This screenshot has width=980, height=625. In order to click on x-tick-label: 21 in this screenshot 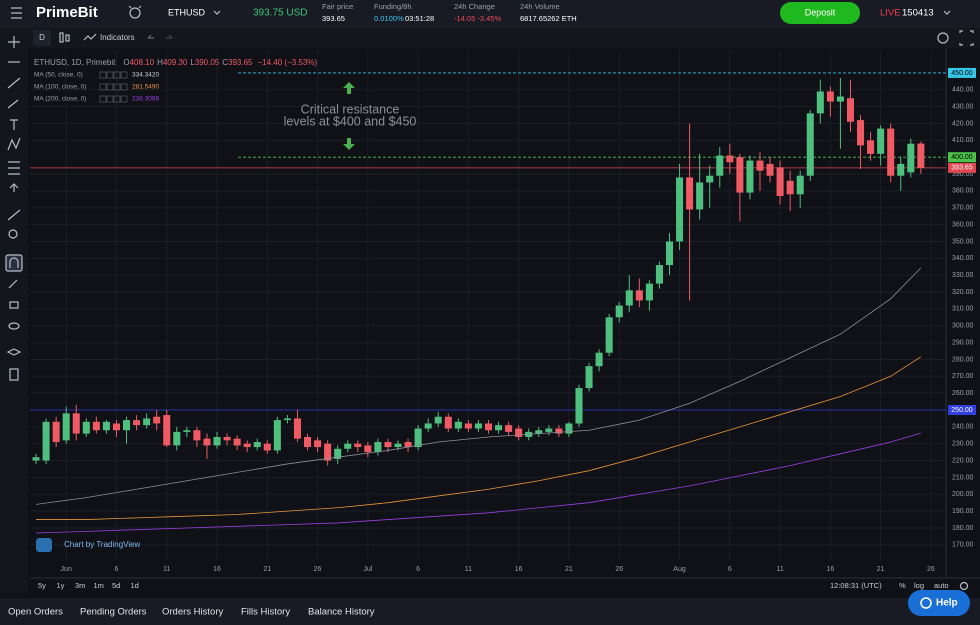, I will do `click(881, 569)`.